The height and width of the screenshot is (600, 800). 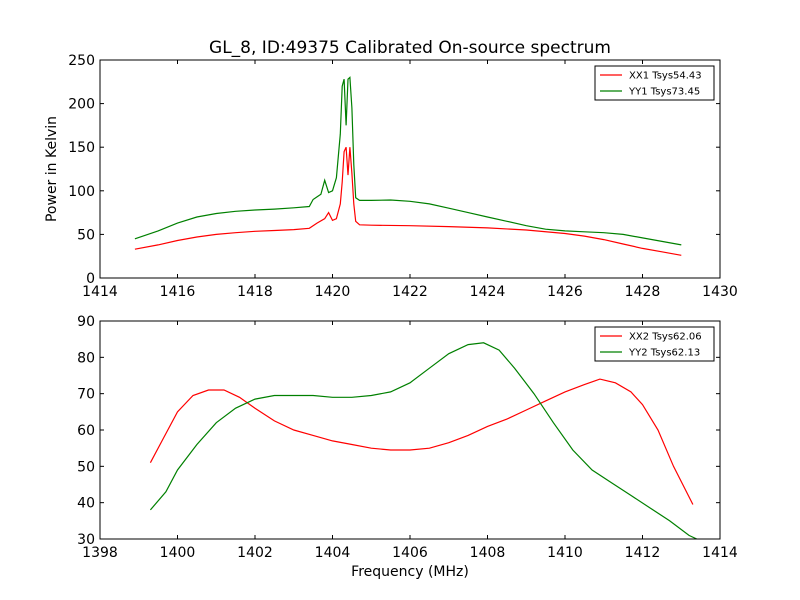 I want to click on y-tick-label: 70, so click(x=86, y=395).